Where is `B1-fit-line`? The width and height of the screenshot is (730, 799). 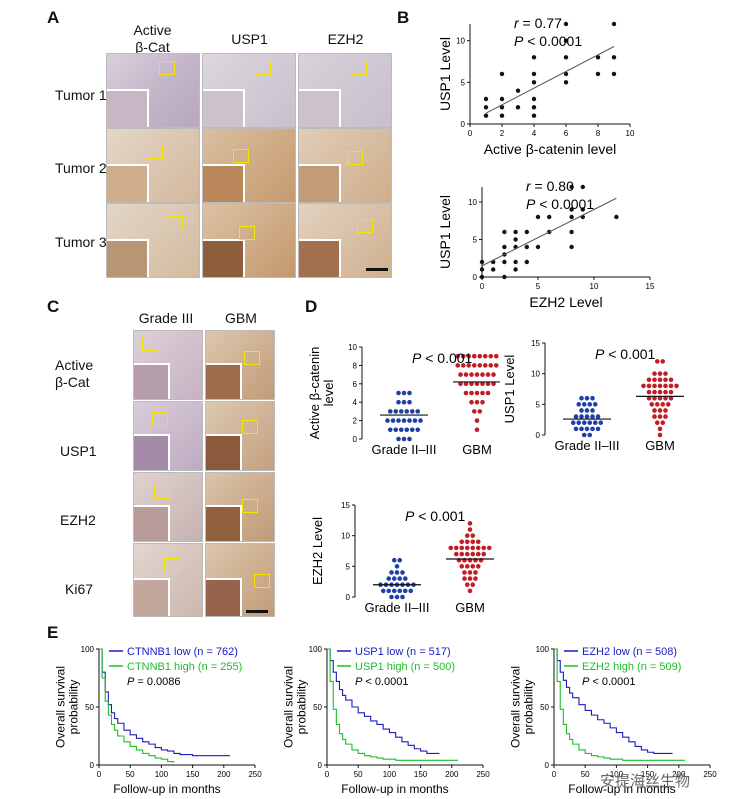
B1-fit-line is located at coordinates (550, 80).